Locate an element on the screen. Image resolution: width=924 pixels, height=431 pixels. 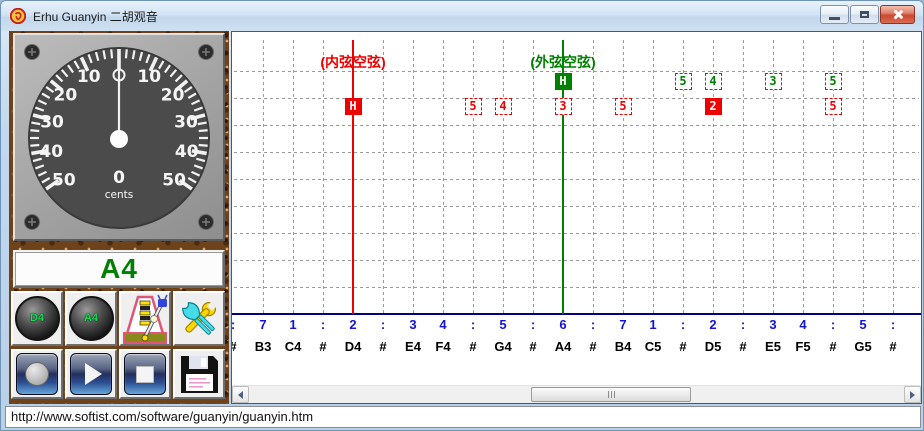
scroll-right-button is located at coordinates (912, 394).